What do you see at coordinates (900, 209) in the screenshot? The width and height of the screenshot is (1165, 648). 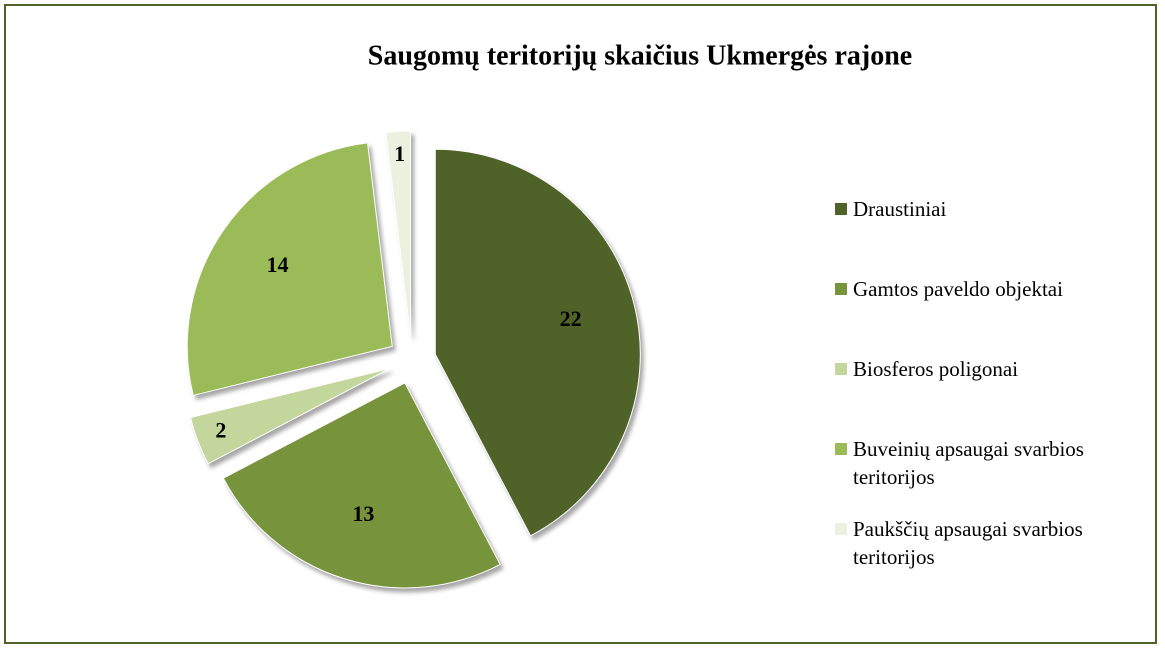 I see `legend-label: Draustiniai` at bounding box center [900, 209].